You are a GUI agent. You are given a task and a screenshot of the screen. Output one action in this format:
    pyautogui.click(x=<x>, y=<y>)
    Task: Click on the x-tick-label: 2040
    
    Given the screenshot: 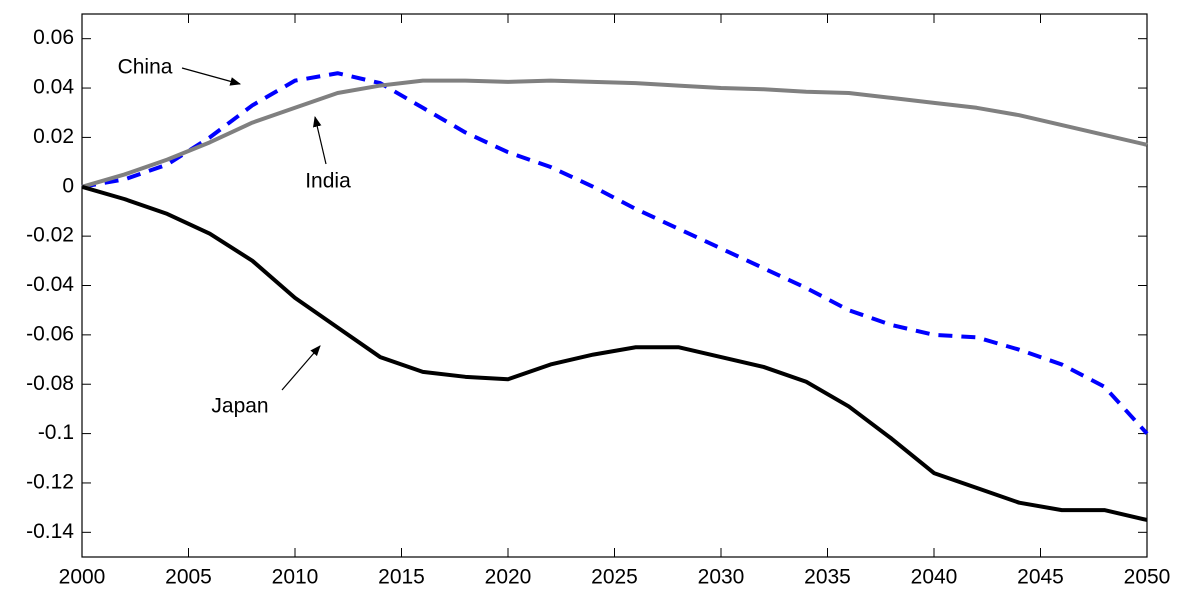 What is the action you would take?
    pyautogui.click(x=934, y=577)
    